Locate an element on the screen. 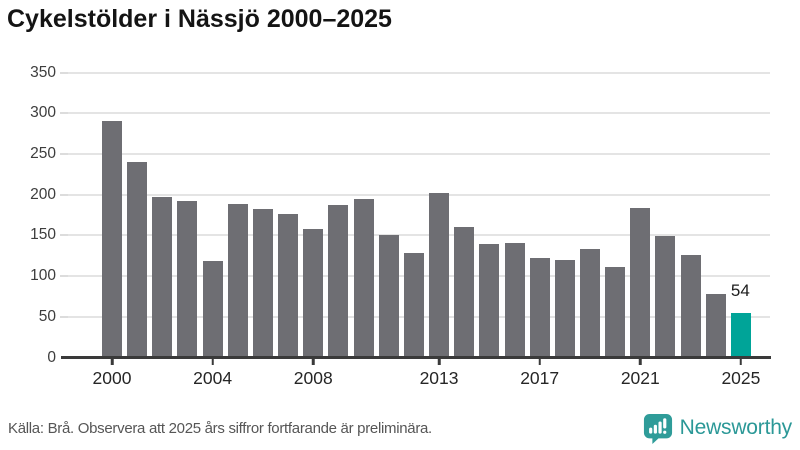 Image resolution: width=800 pixels, height=450 pixels. y-axis-label-50: 50 is located at coordinates (47, 316).